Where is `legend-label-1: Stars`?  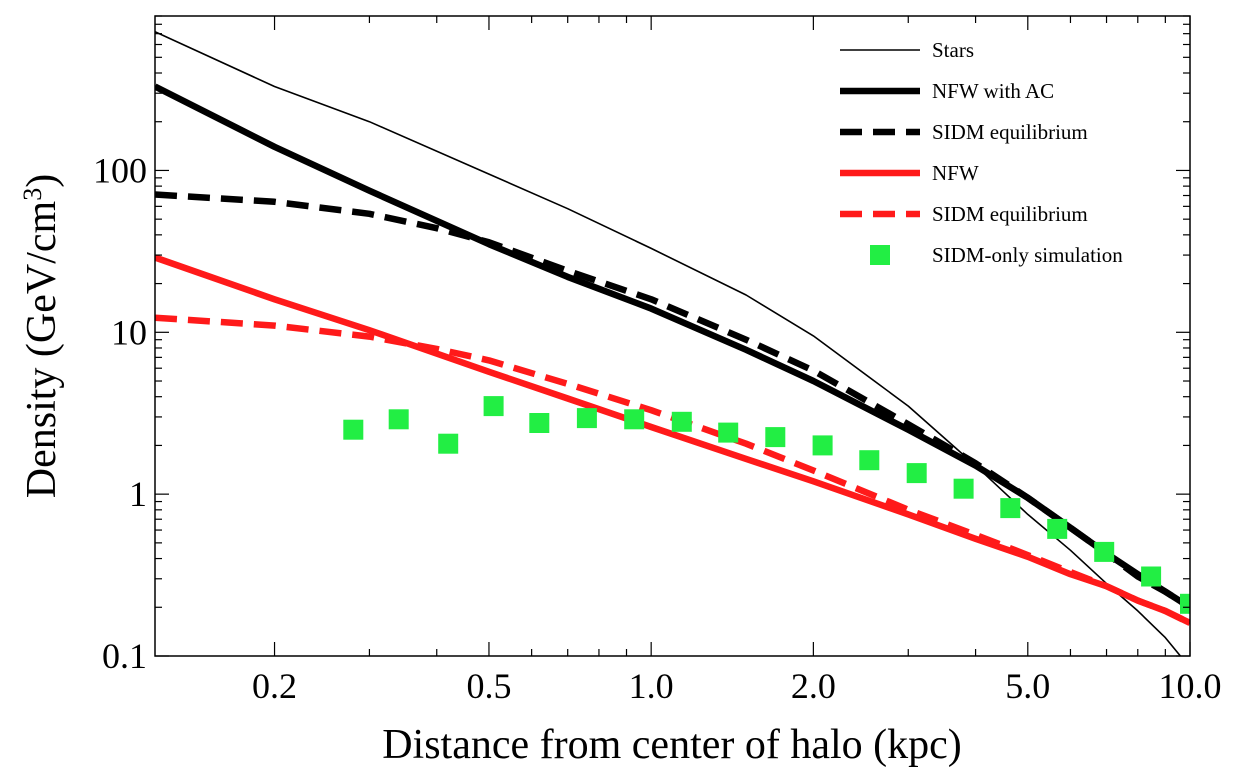
legend-label-1: Stars is located at coordinates (953, 50).